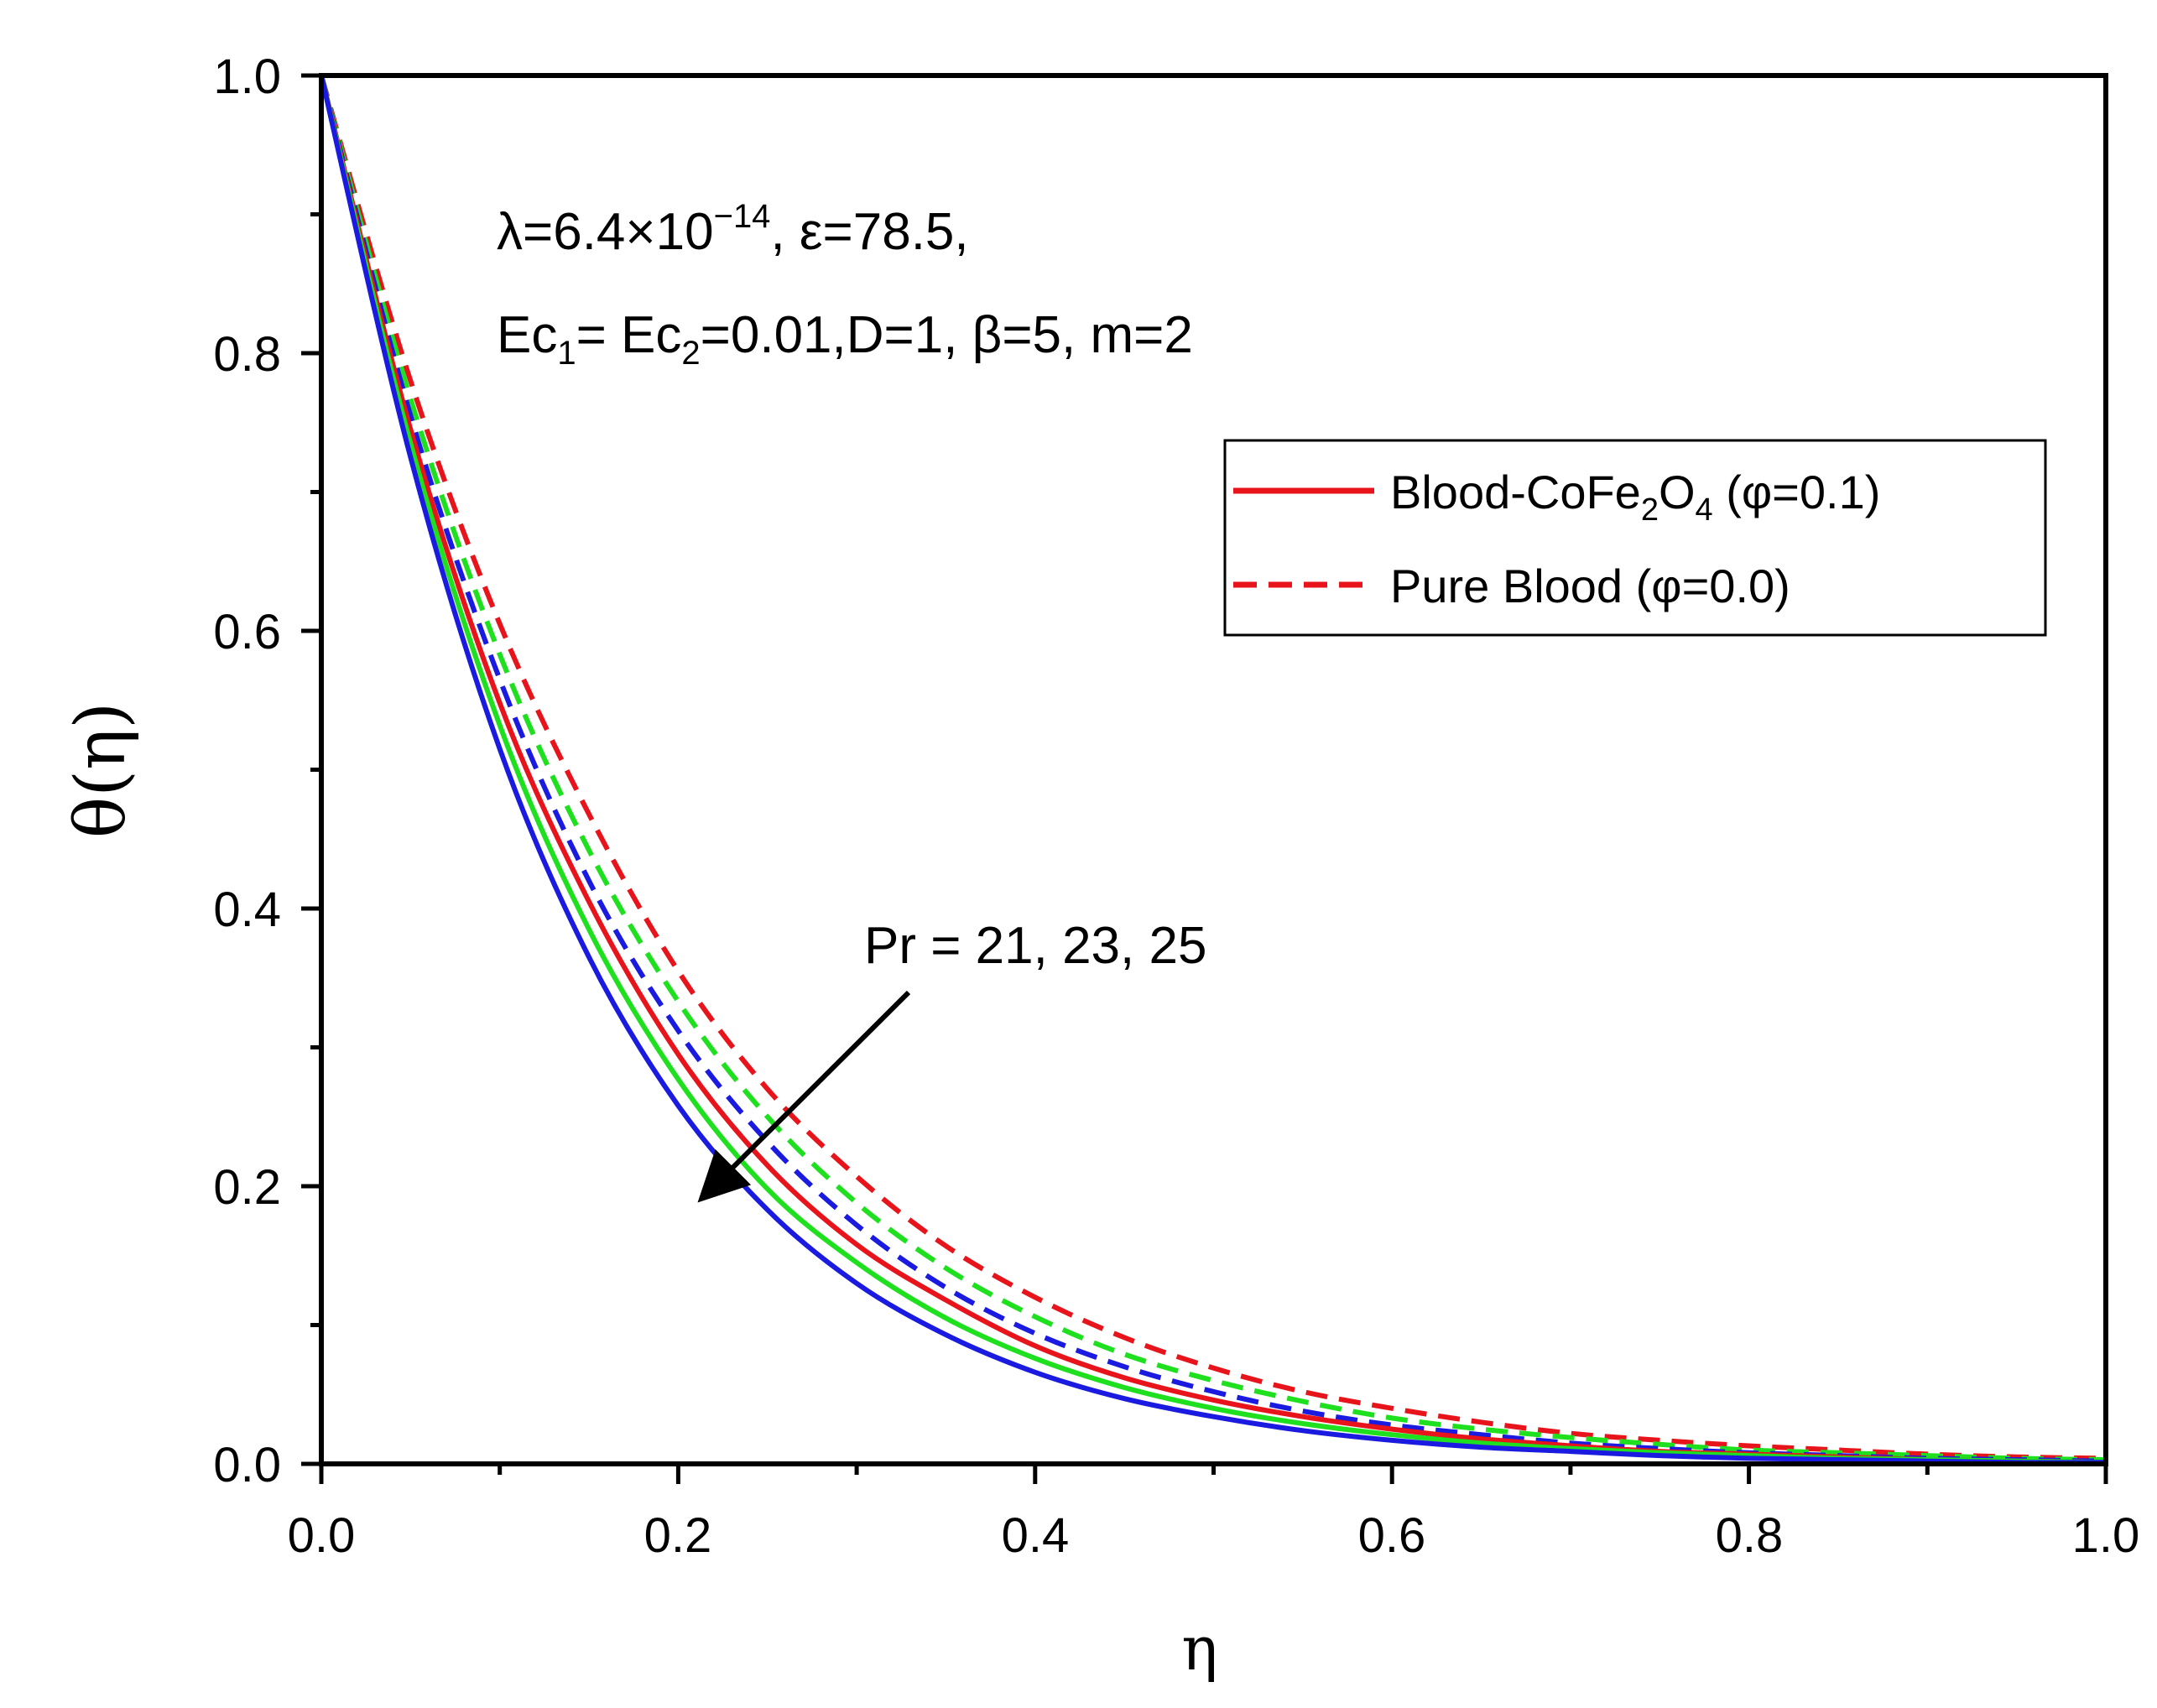 The width and height of the screenshot is (2157, 1708). What do you see at coordinates (247, 1187) in the screenshot?
I see `y-tick-label: 0.2` at bounding box center [247, 1187].